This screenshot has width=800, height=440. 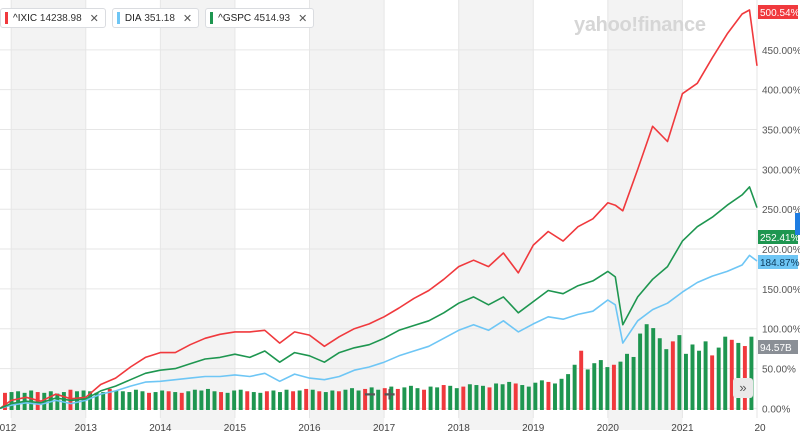 What do you see at coordinates (53, 18) in the screenshot?
I see `legend-chip-ixic: ^IXIC 14238.98 ✕` at bounding box center [53, 18].